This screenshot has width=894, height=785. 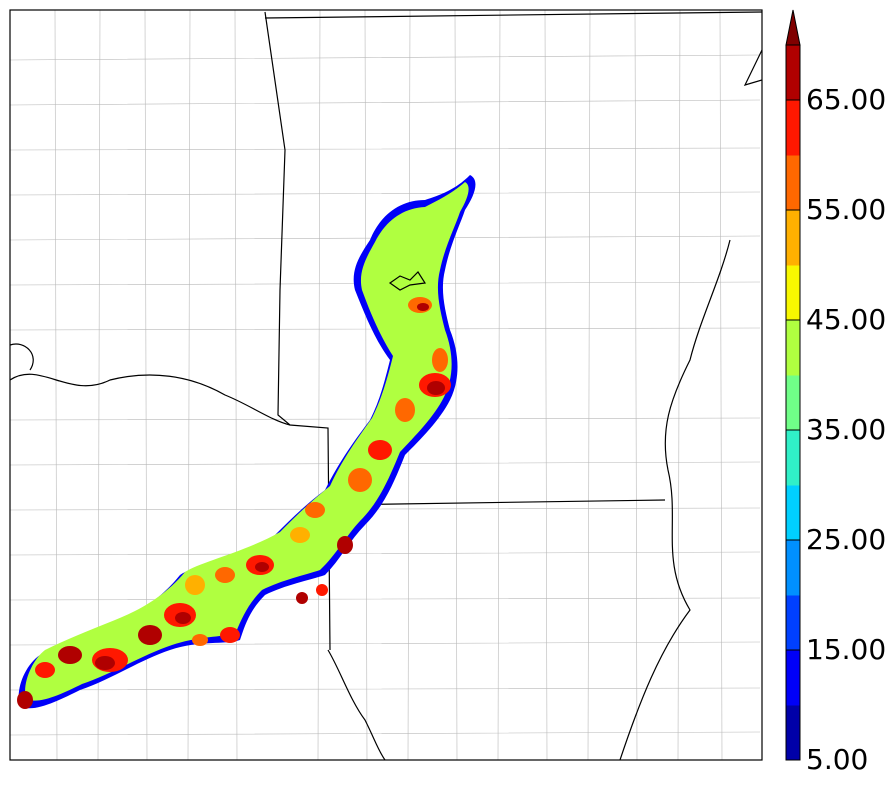 What do you see at coordinates (846, 649) in the screenshot?
I see `colorbar-tick-label: 15.00` at bounding box center [846, 649].